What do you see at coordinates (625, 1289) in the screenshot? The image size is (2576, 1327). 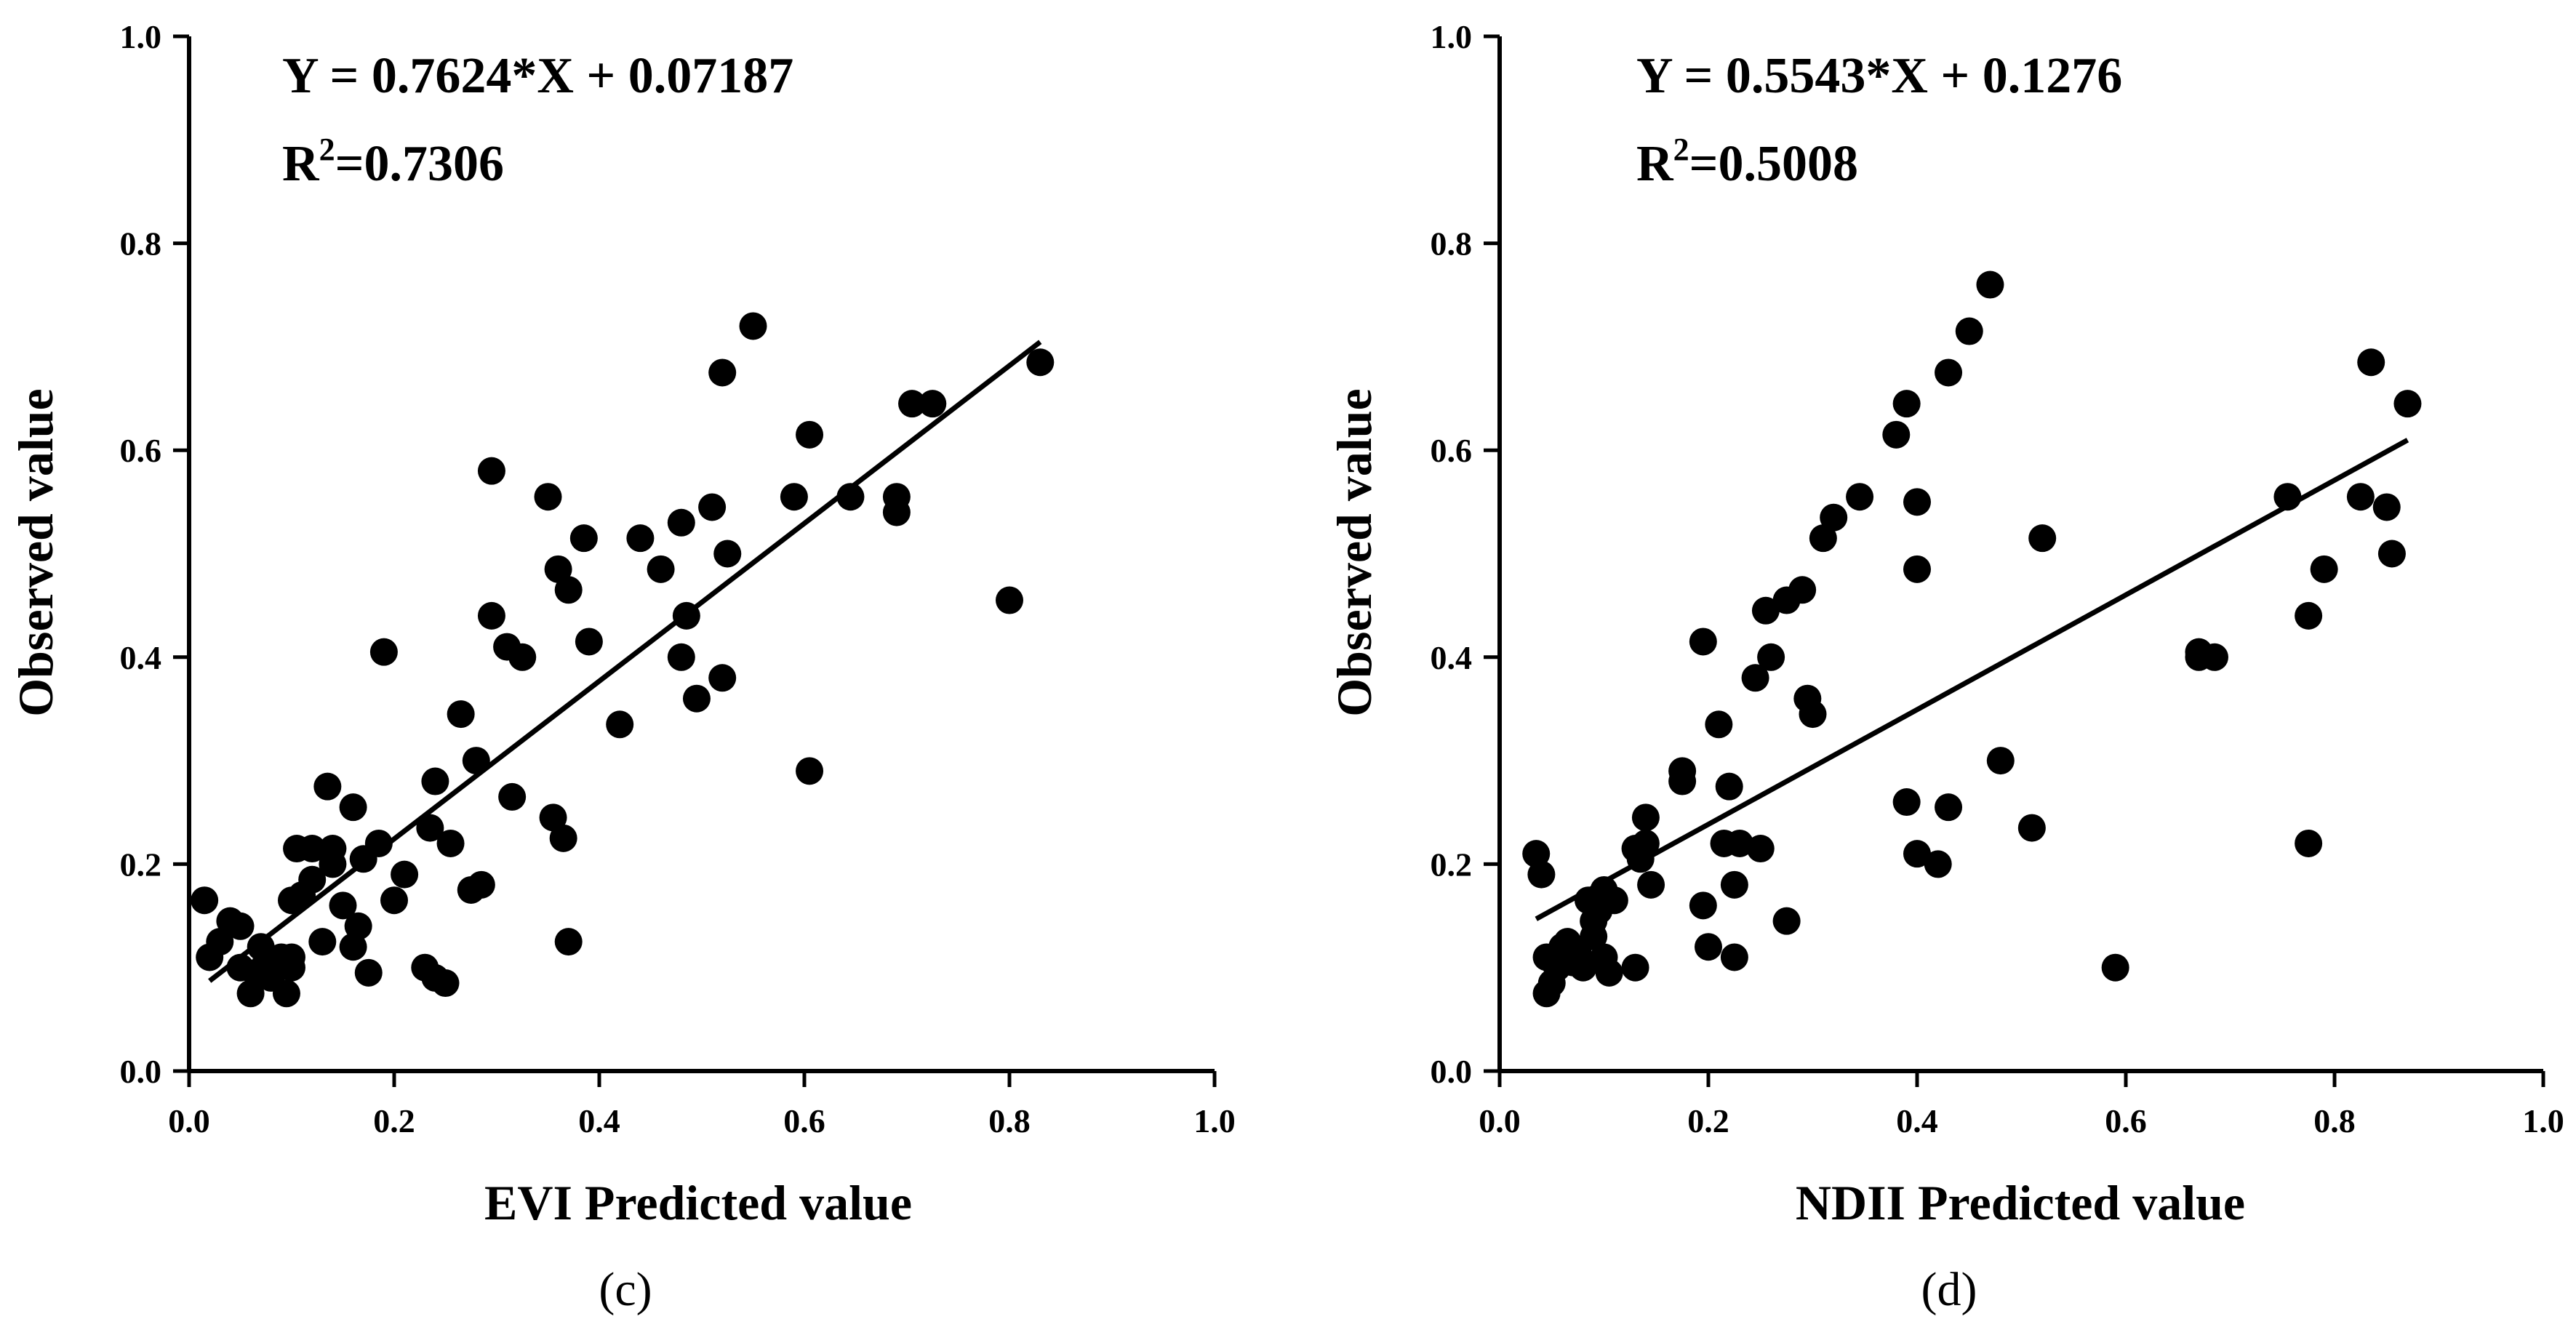 I see `panel-label: (c)` at bounding box center [625, 1289].